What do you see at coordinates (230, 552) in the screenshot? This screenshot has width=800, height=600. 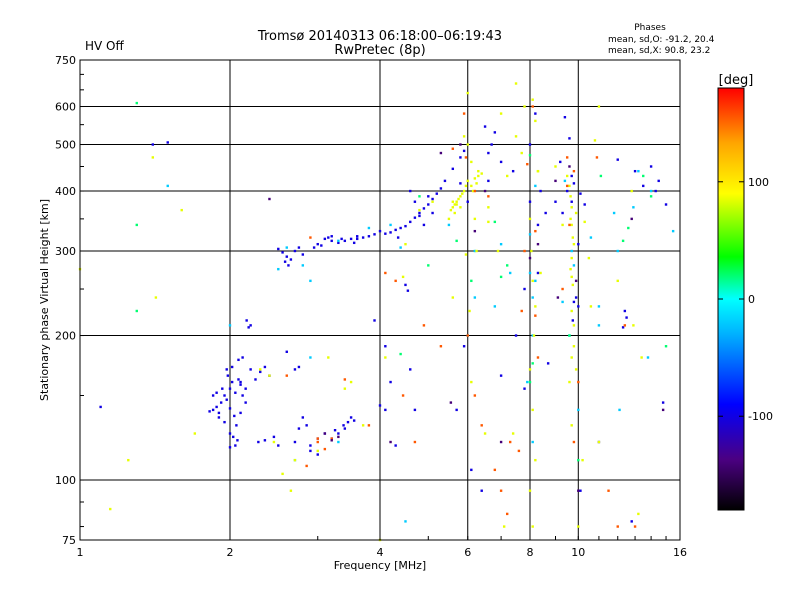 I see `x-tick-label: 2` at bounding box center [230, 552].